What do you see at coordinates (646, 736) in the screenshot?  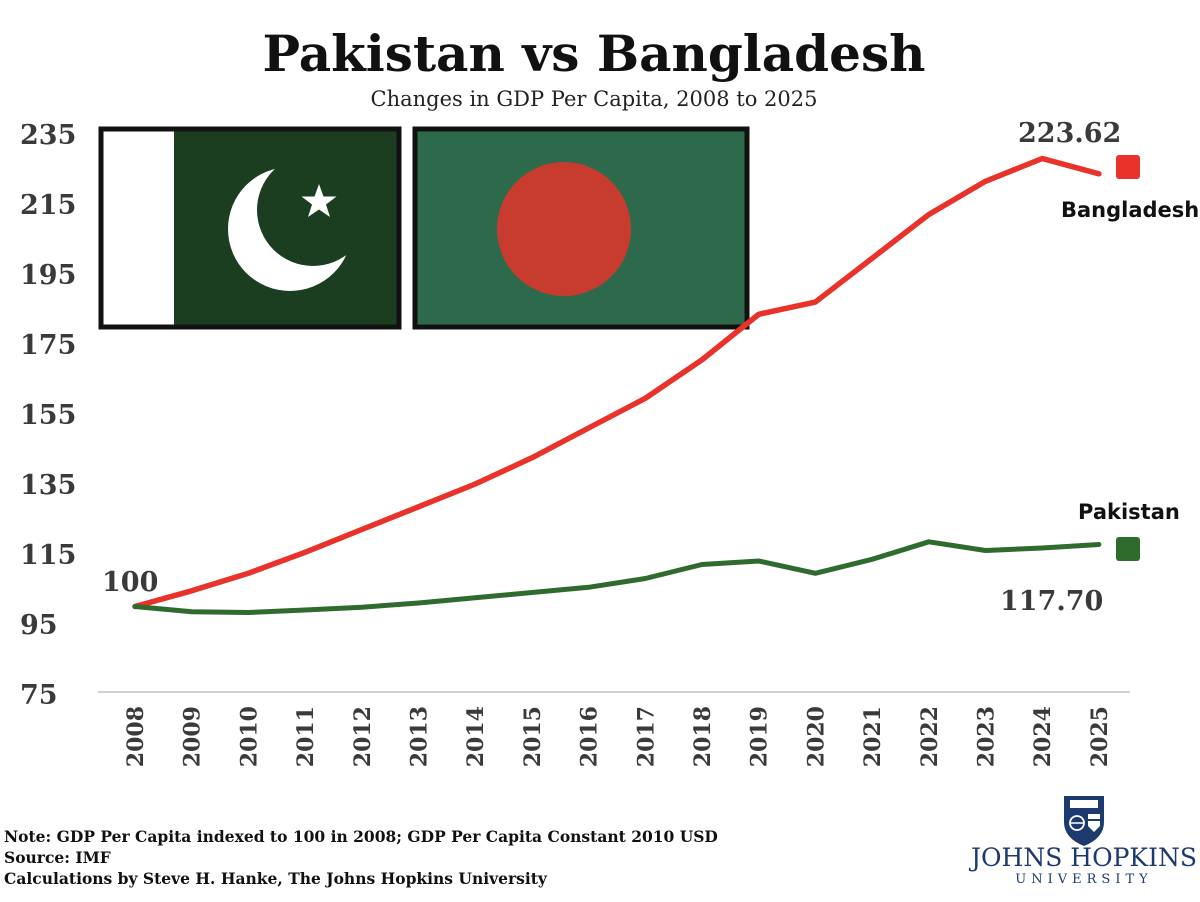 I see `x-tick-label: 2017` at bounding box center [646, 736].